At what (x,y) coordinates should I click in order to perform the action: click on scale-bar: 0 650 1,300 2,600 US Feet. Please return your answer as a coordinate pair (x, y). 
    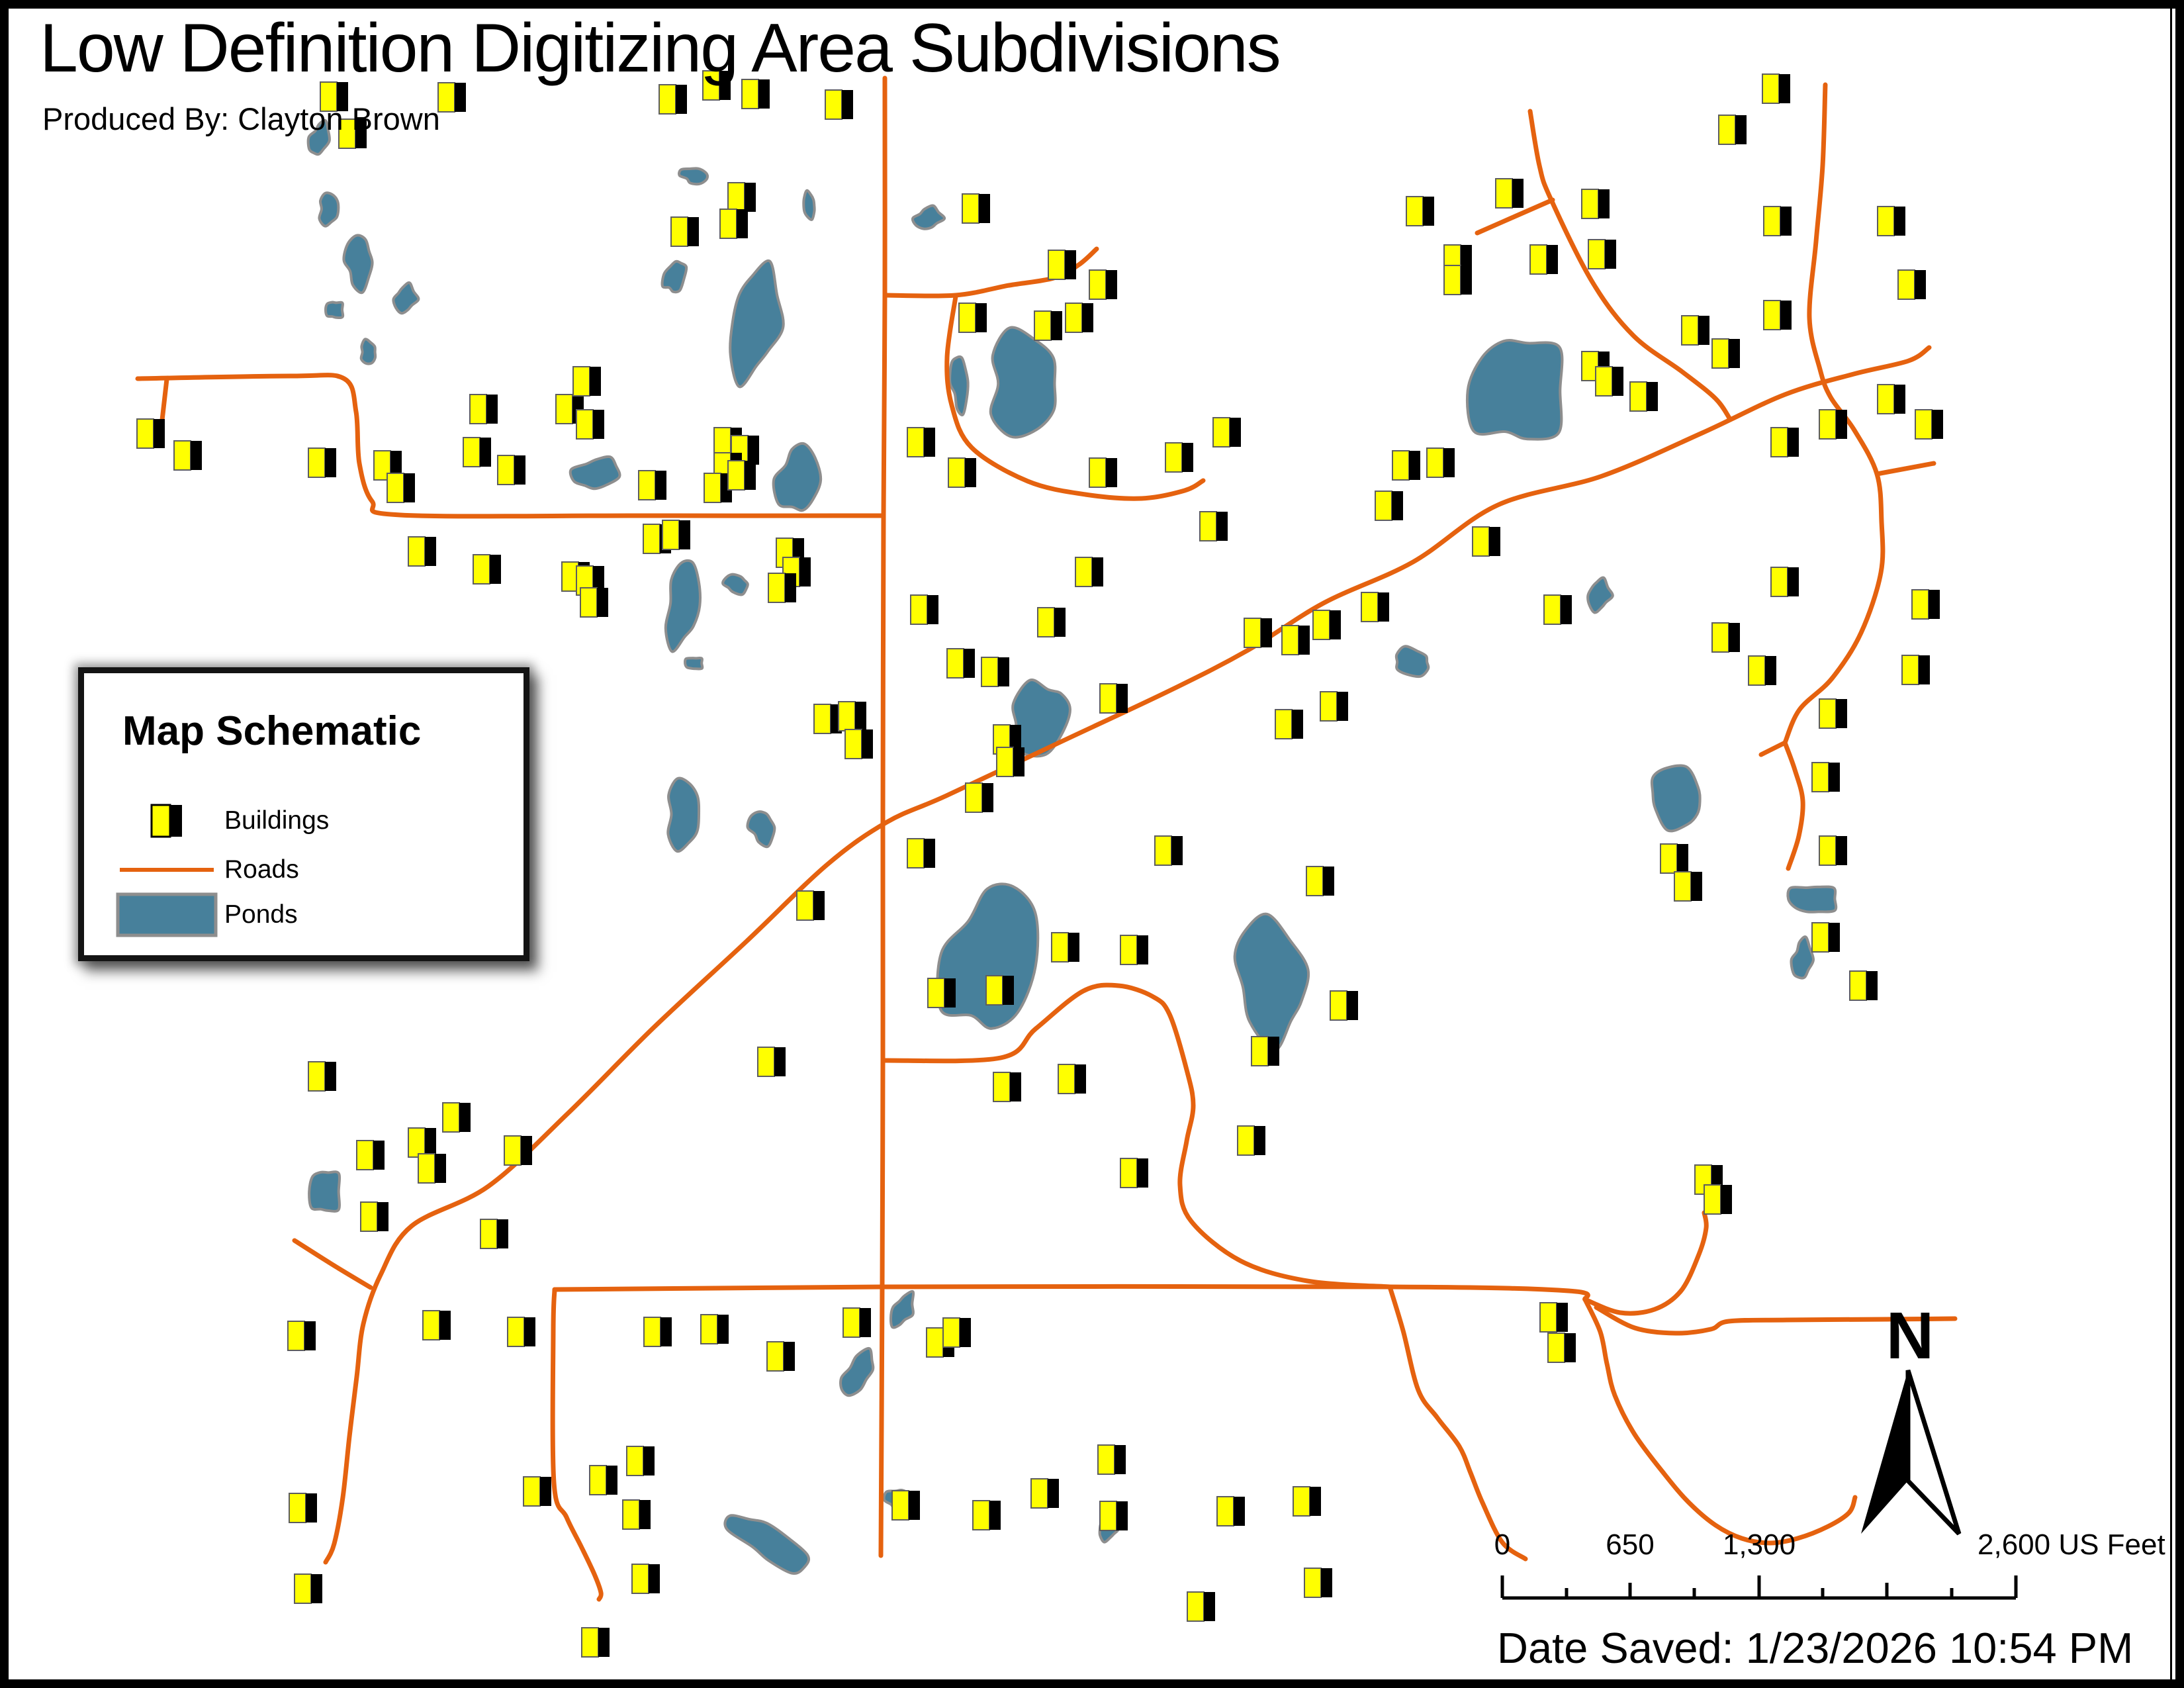
    Looking at the image, I should click on (1826, 1570).